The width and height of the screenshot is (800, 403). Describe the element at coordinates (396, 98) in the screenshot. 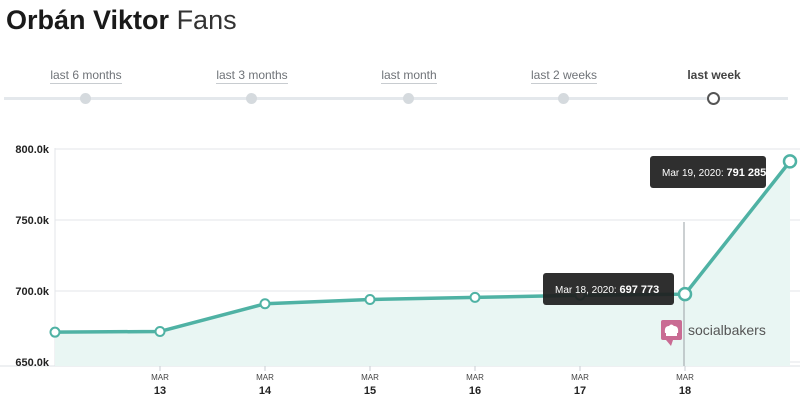

I see `range-track` at that location.